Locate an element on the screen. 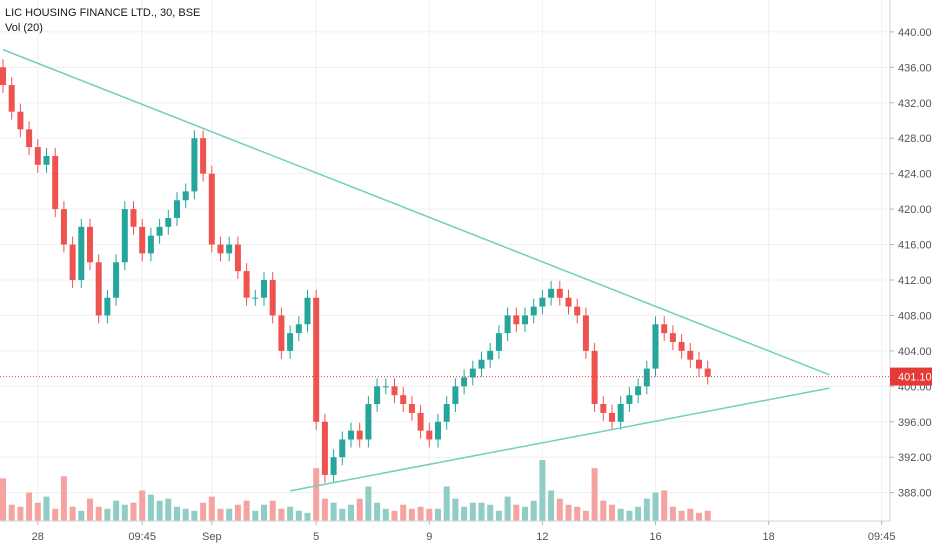 This screenshot has height=550, width=932. price-axis-tick-label: 412.00 is located at coordinates (915, 281).